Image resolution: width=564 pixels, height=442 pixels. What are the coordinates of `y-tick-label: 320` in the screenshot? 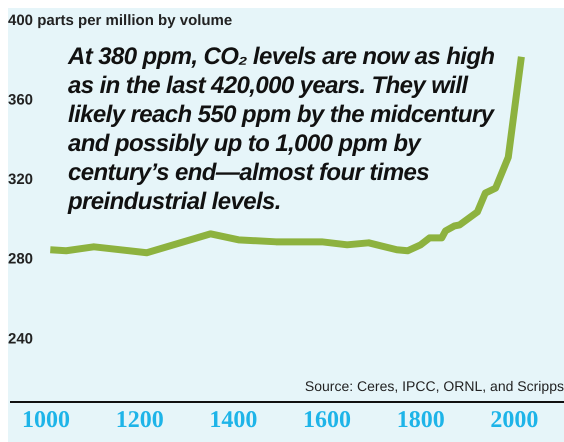 It's located at (21, 179).